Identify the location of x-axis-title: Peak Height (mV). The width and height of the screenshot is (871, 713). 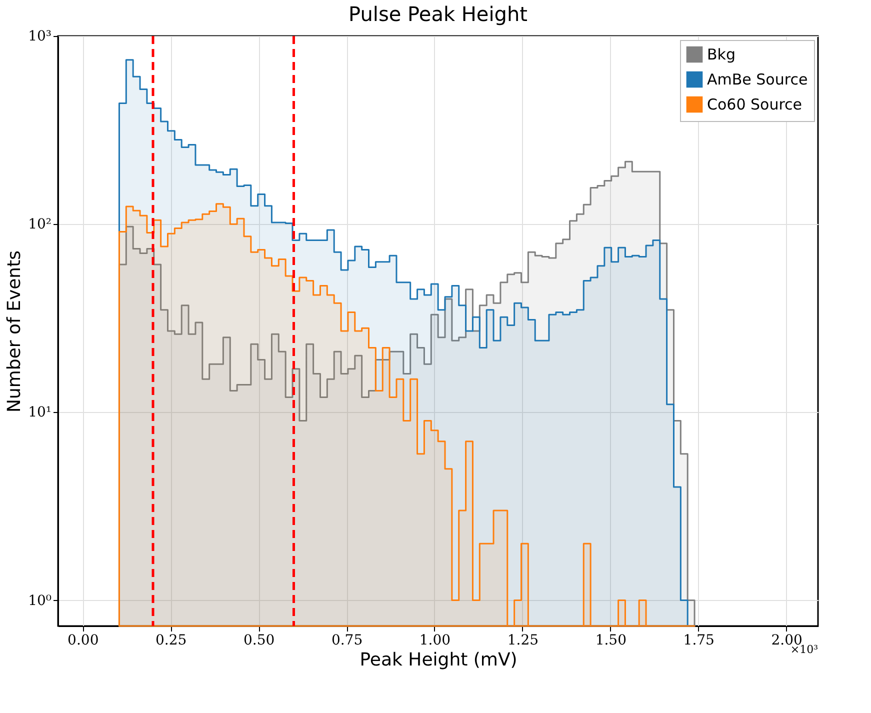
(439, 660).